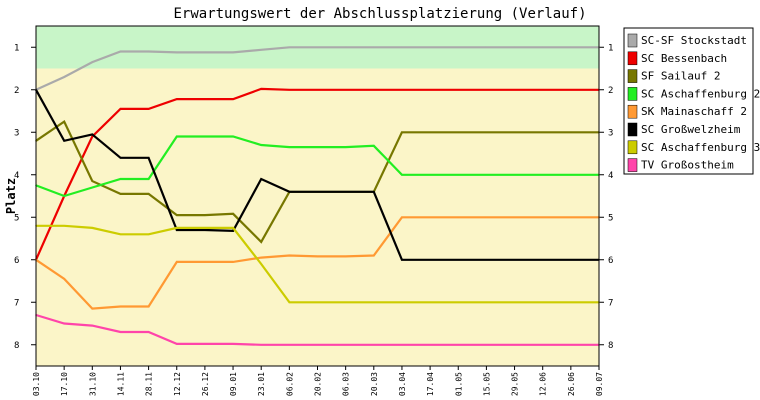 This screenshot has height=400, width=760. Describe the element at coordinates (92, 384) in the screenshot. I see `x-tick-label-2: 31.10` at that location.